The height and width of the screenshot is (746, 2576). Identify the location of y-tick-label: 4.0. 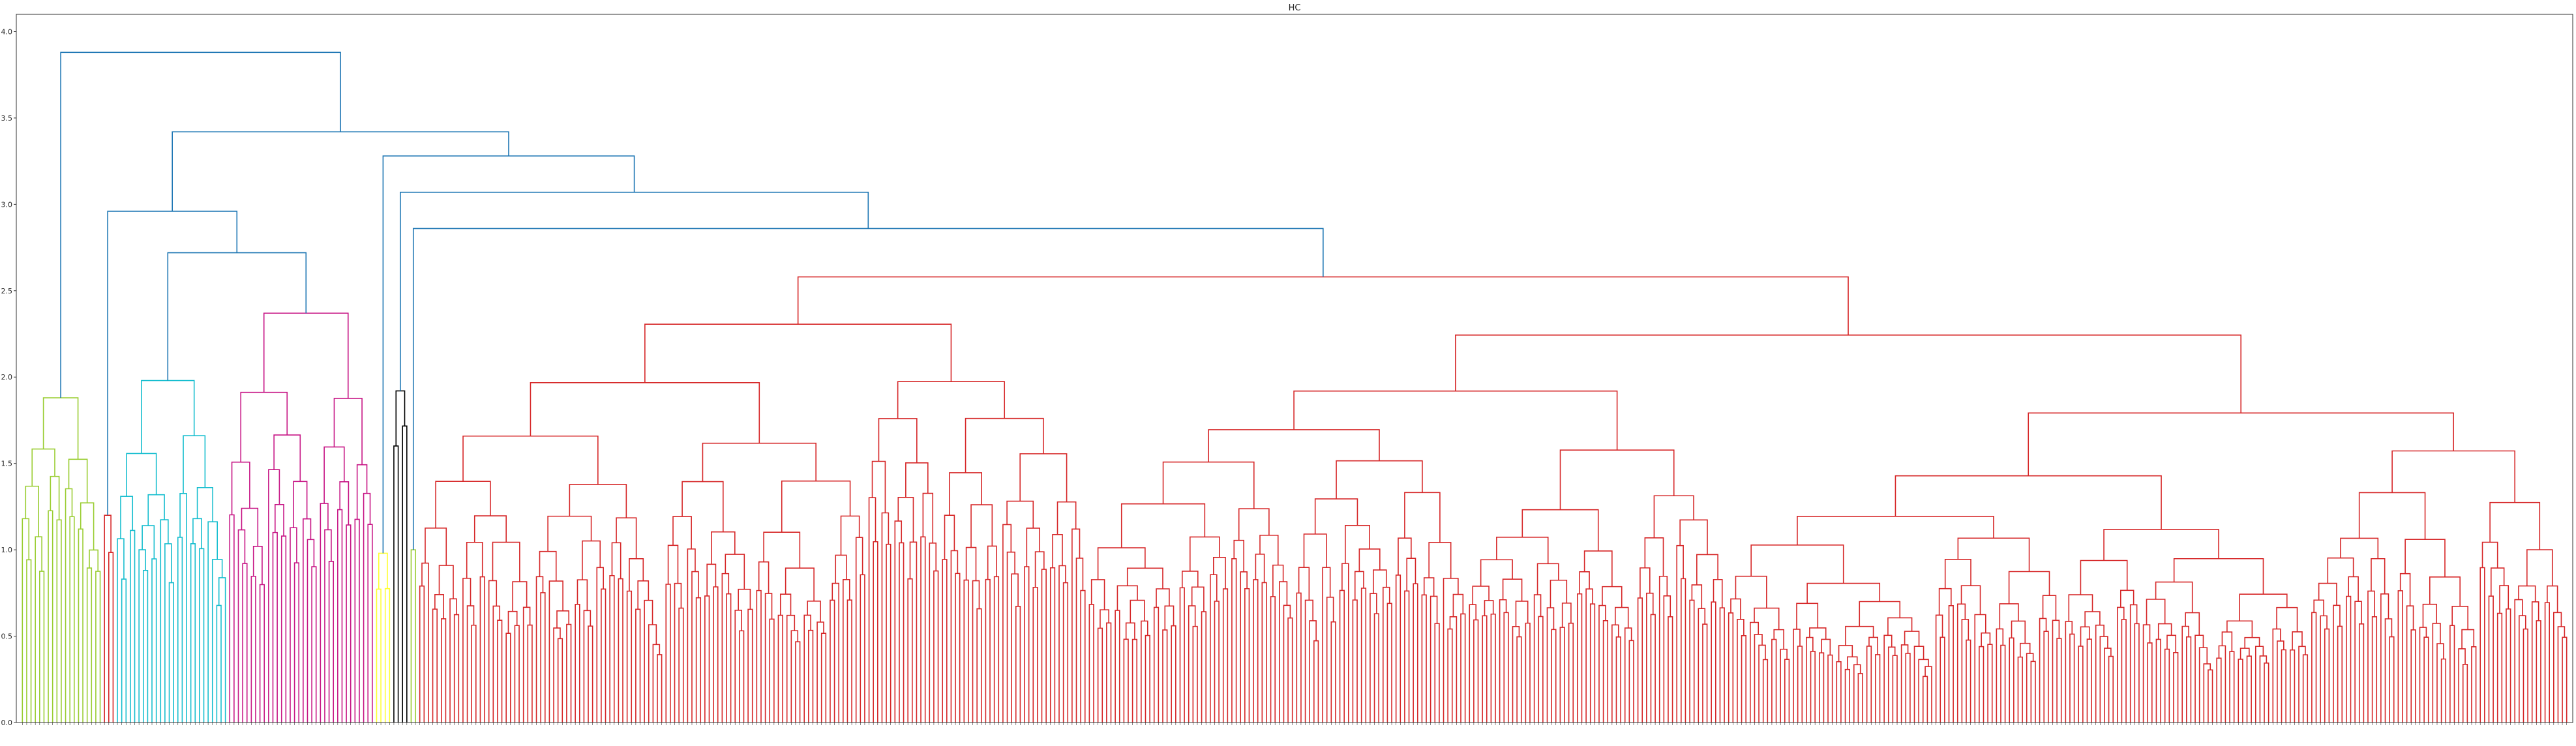
(7, 31).